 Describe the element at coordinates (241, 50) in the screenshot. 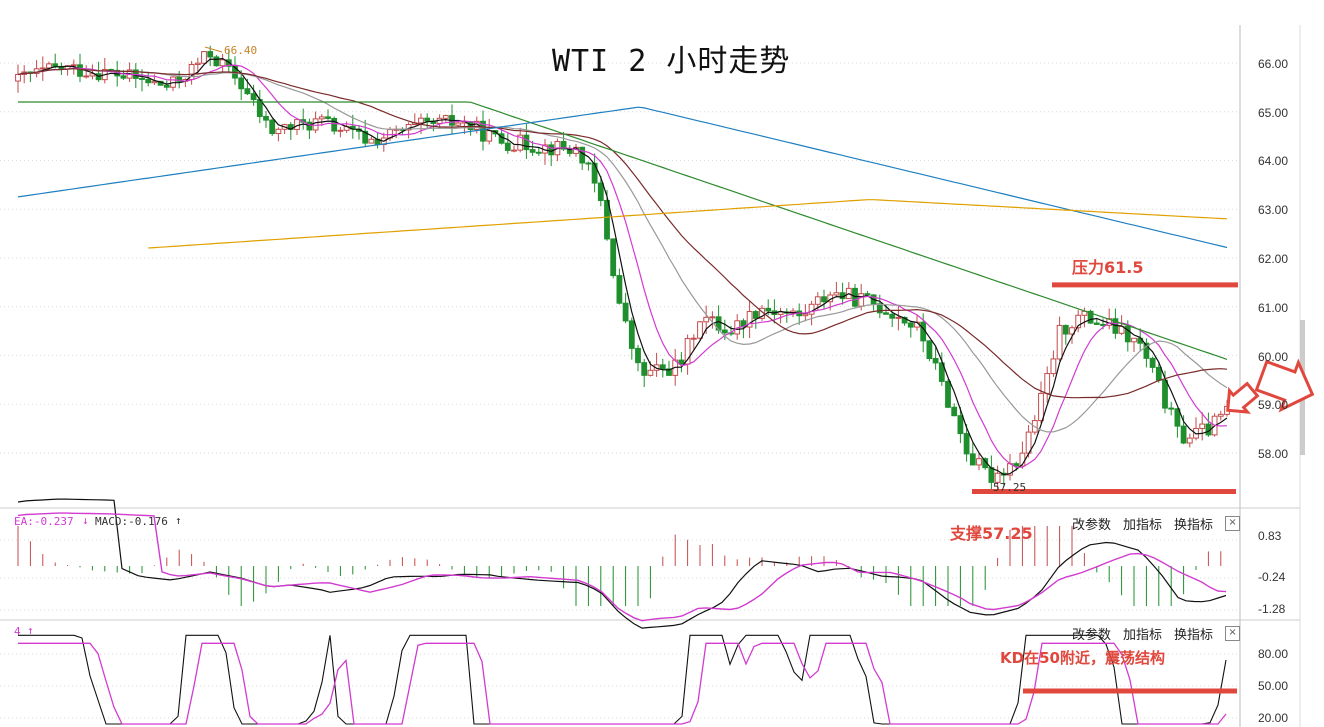

I see `high-price-label: 66.40` at that location.